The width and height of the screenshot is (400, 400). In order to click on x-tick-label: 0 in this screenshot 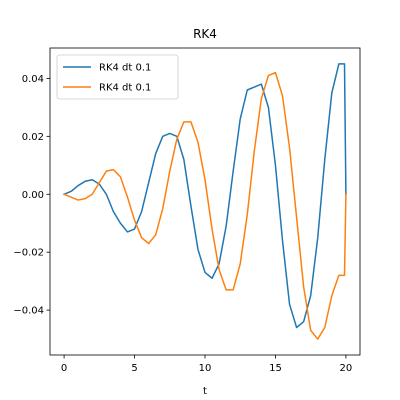, I will do `click(64, 368)`.